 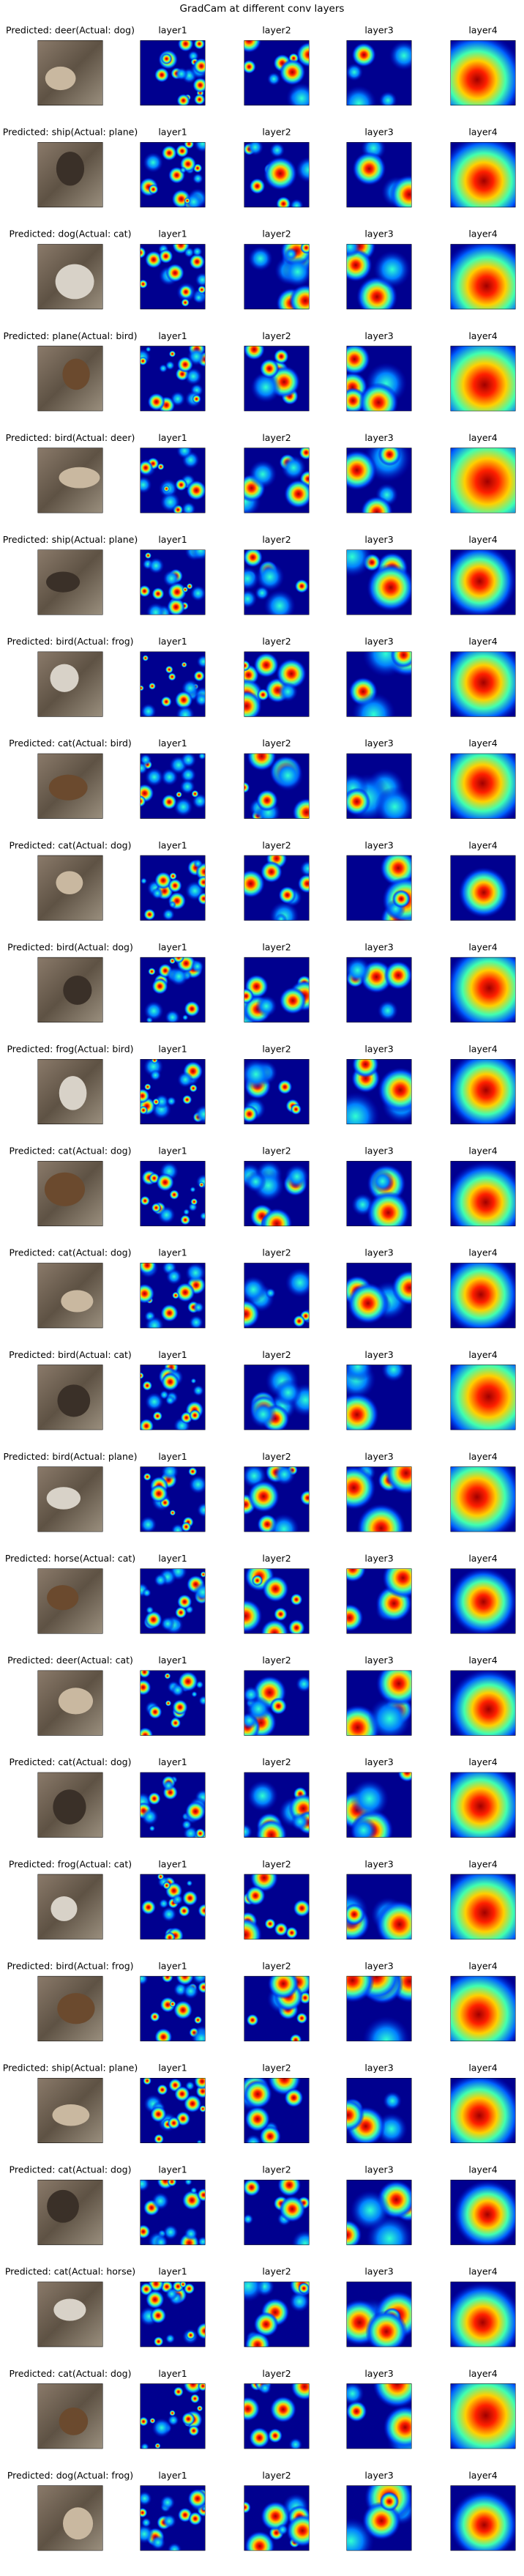 What do you see at coordinates (71, 844) in the screenshot?
I see `row-label: Predicted: cat(Actual: dog)` at bounding box center [71, 844].